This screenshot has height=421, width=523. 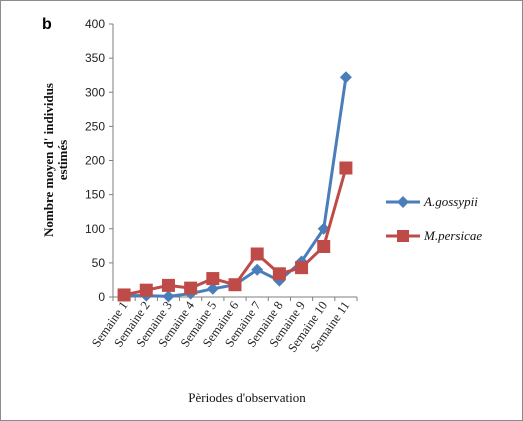 I want to click on y-axis-title-line1: Nombre moyen d' individus, so click(x=48, y=160).